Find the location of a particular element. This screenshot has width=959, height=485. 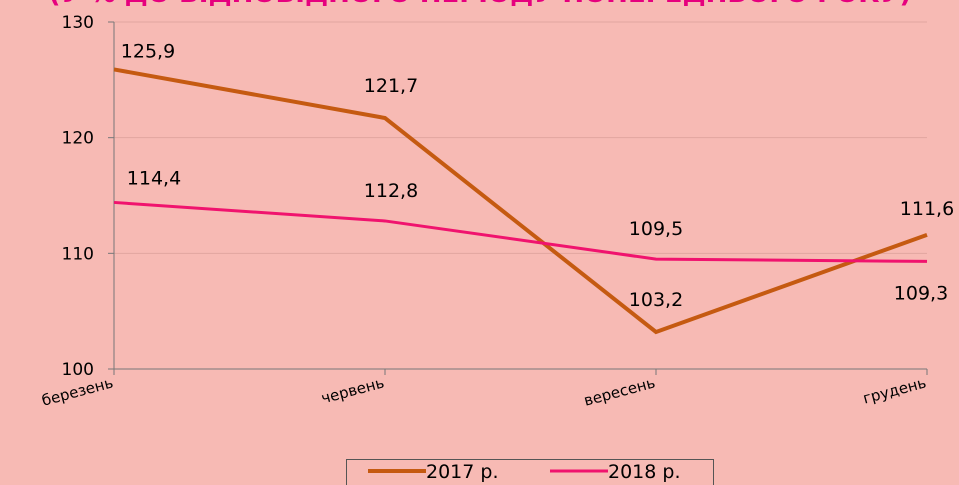

legend-label: 2017 р. is located at coordinates (462, 472).